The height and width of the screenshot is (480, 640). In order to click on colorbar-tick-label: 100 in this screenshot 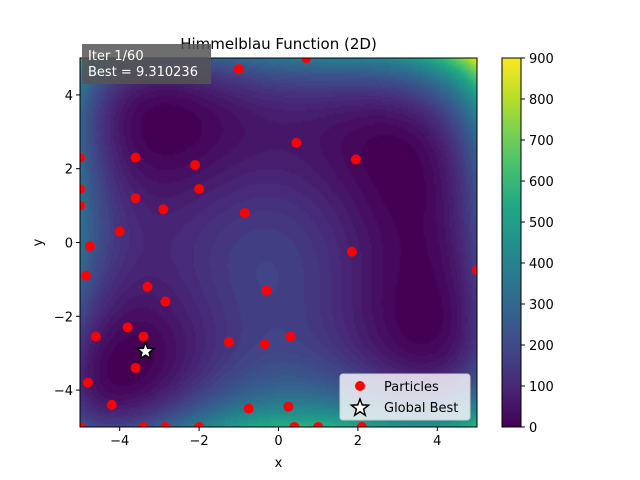, I will do `click(541, 387)`.